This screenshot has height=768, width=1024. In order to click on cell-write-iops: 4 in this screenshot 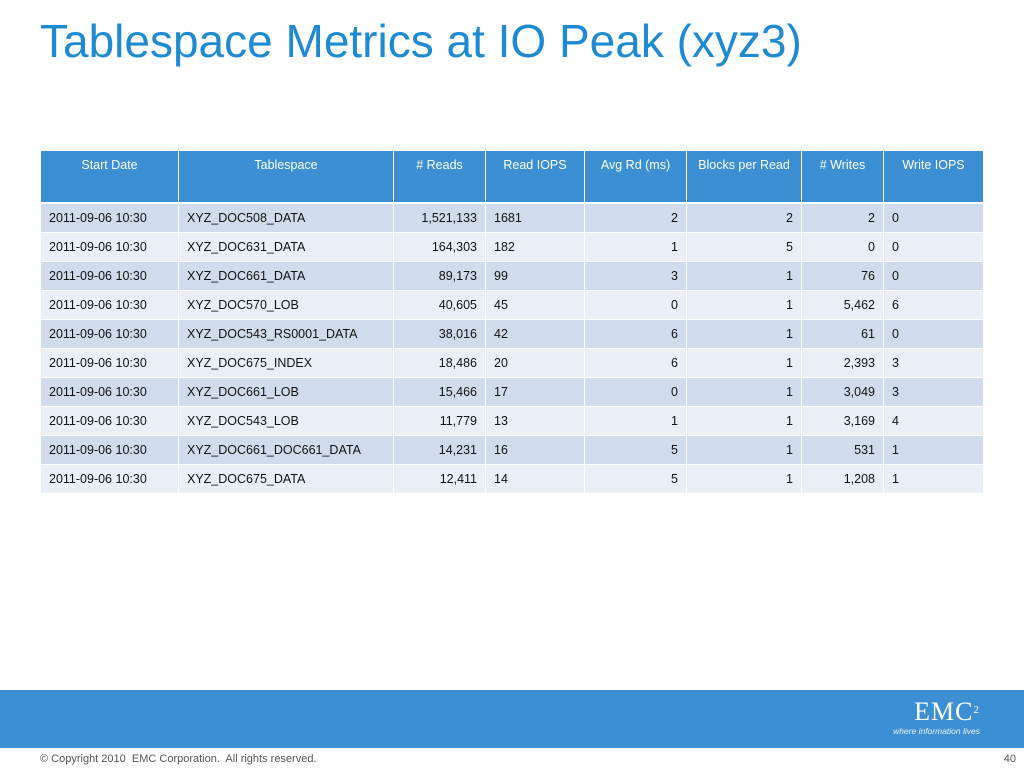, I will do `click(933, 421)`.